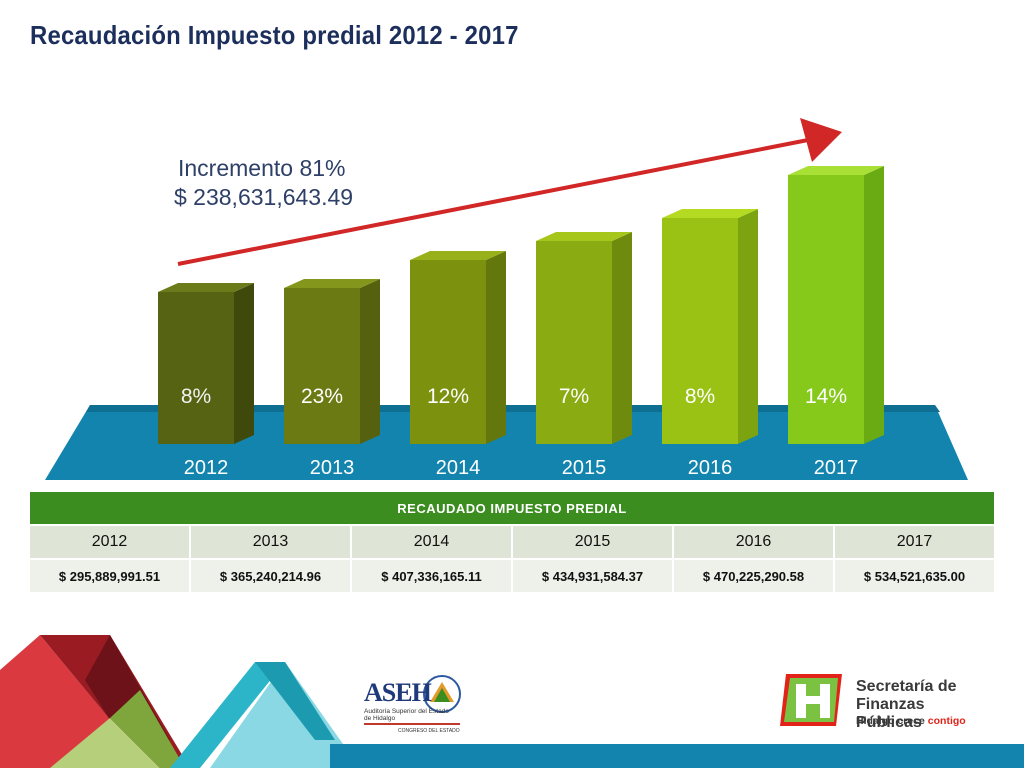 Image resolution: width=1024 pixels, height=768 pixels. Describe the element at coordinates (406, 715) in the screenshot. I see `aseh-subtitle: Auditoría Superior del Estado de Hidalgo` at that location.